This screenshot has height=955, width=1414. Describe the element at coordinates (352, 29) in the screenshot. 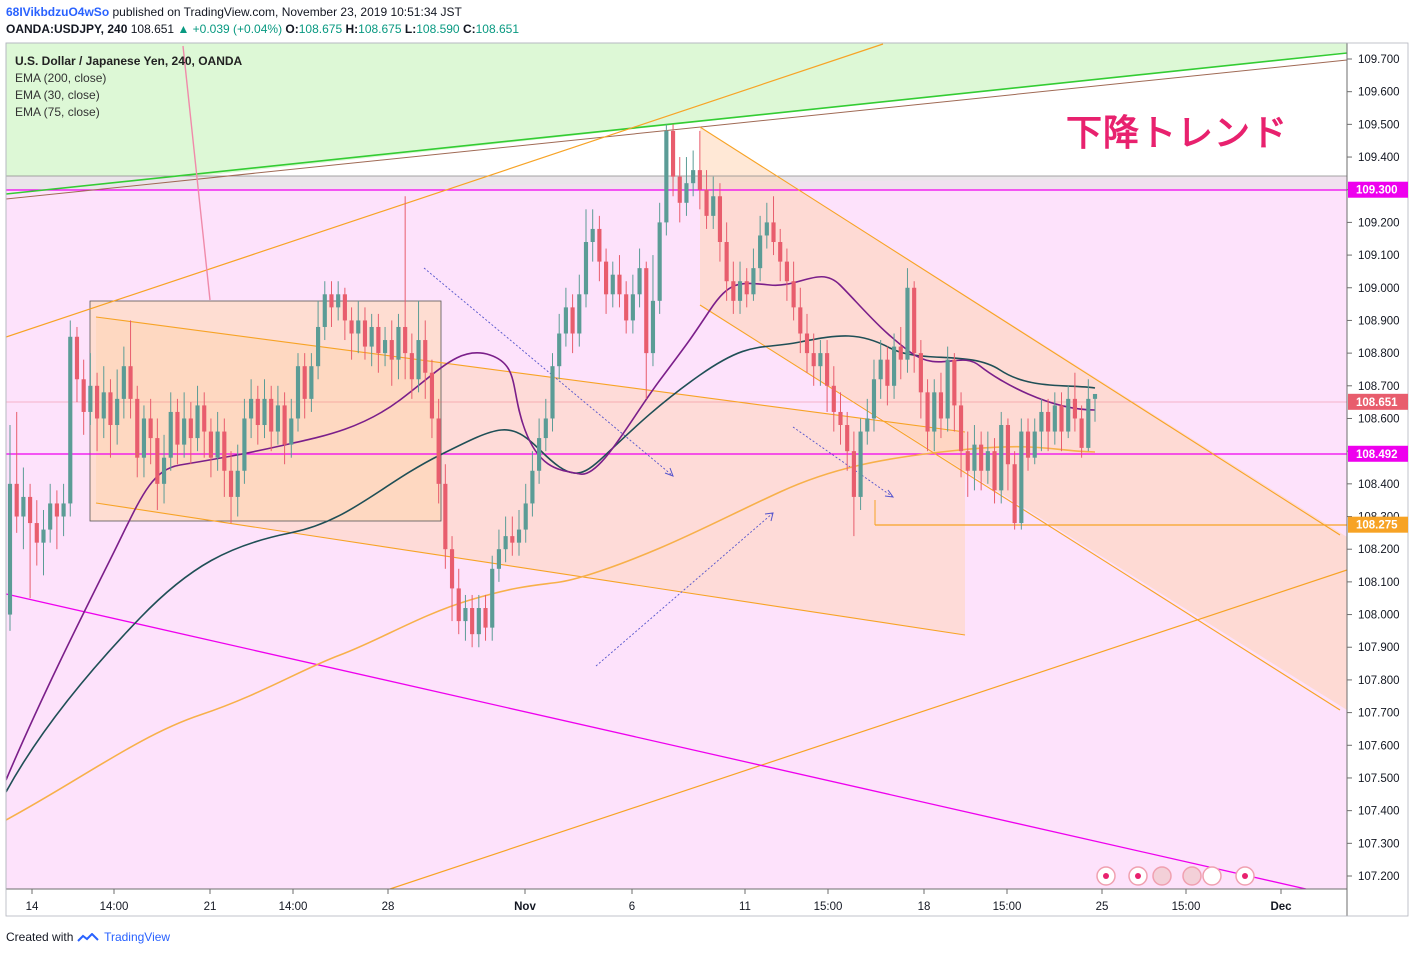

I see `high-label: H:` at that location.